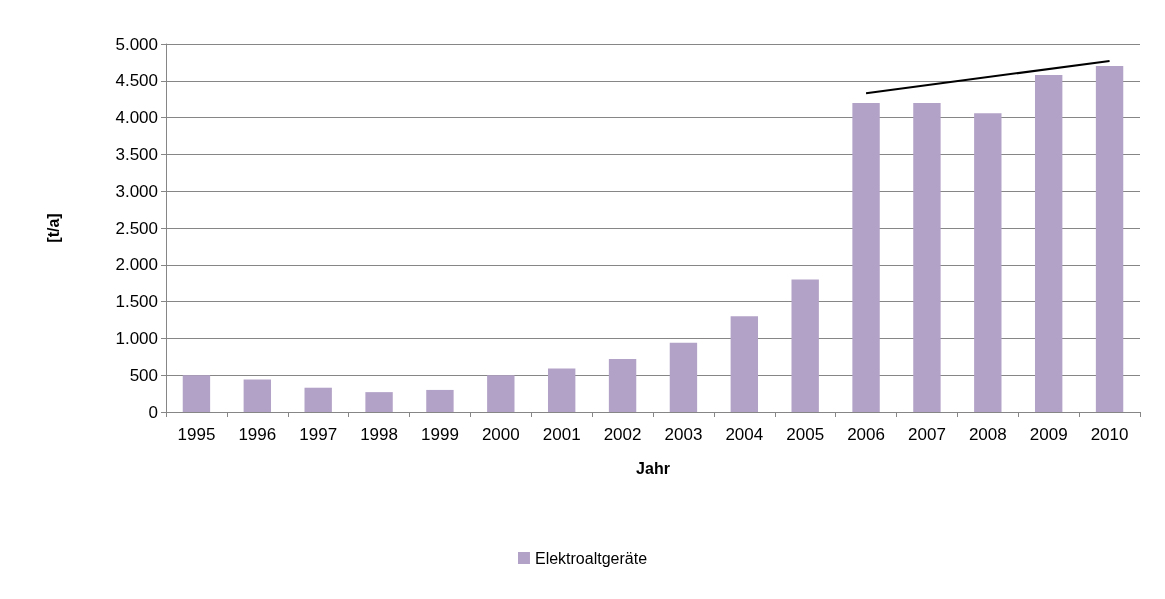 This screenshot has height=599, width=1165. What do you see at coordinates (136, 265) in the screenshot?
I see `y-tick-label: 2.000` at bounding box center [136, 265].